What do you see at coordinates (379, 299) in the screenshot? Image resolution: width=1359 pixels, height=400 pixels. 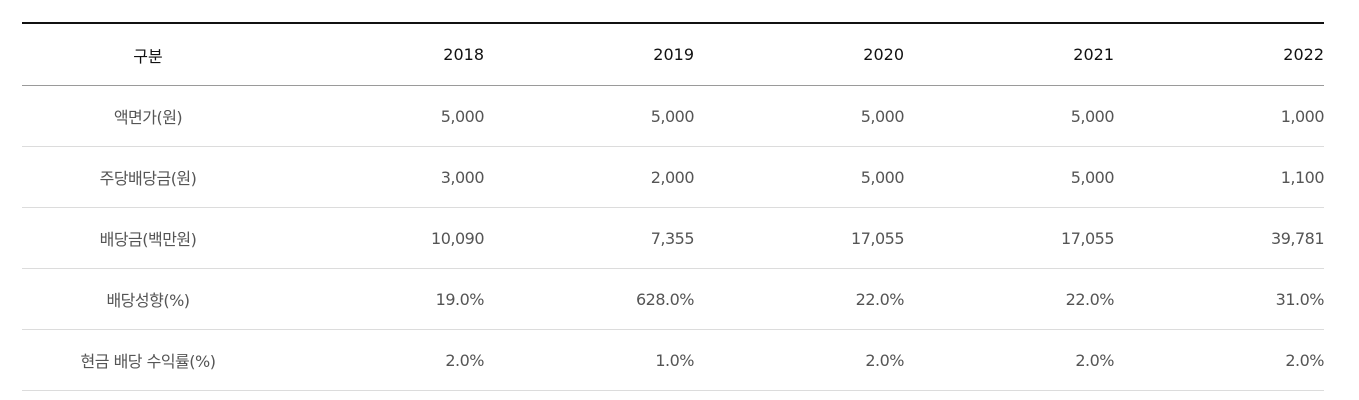 I see `table-cell: 19.0%` at bounding box center [379, 299].